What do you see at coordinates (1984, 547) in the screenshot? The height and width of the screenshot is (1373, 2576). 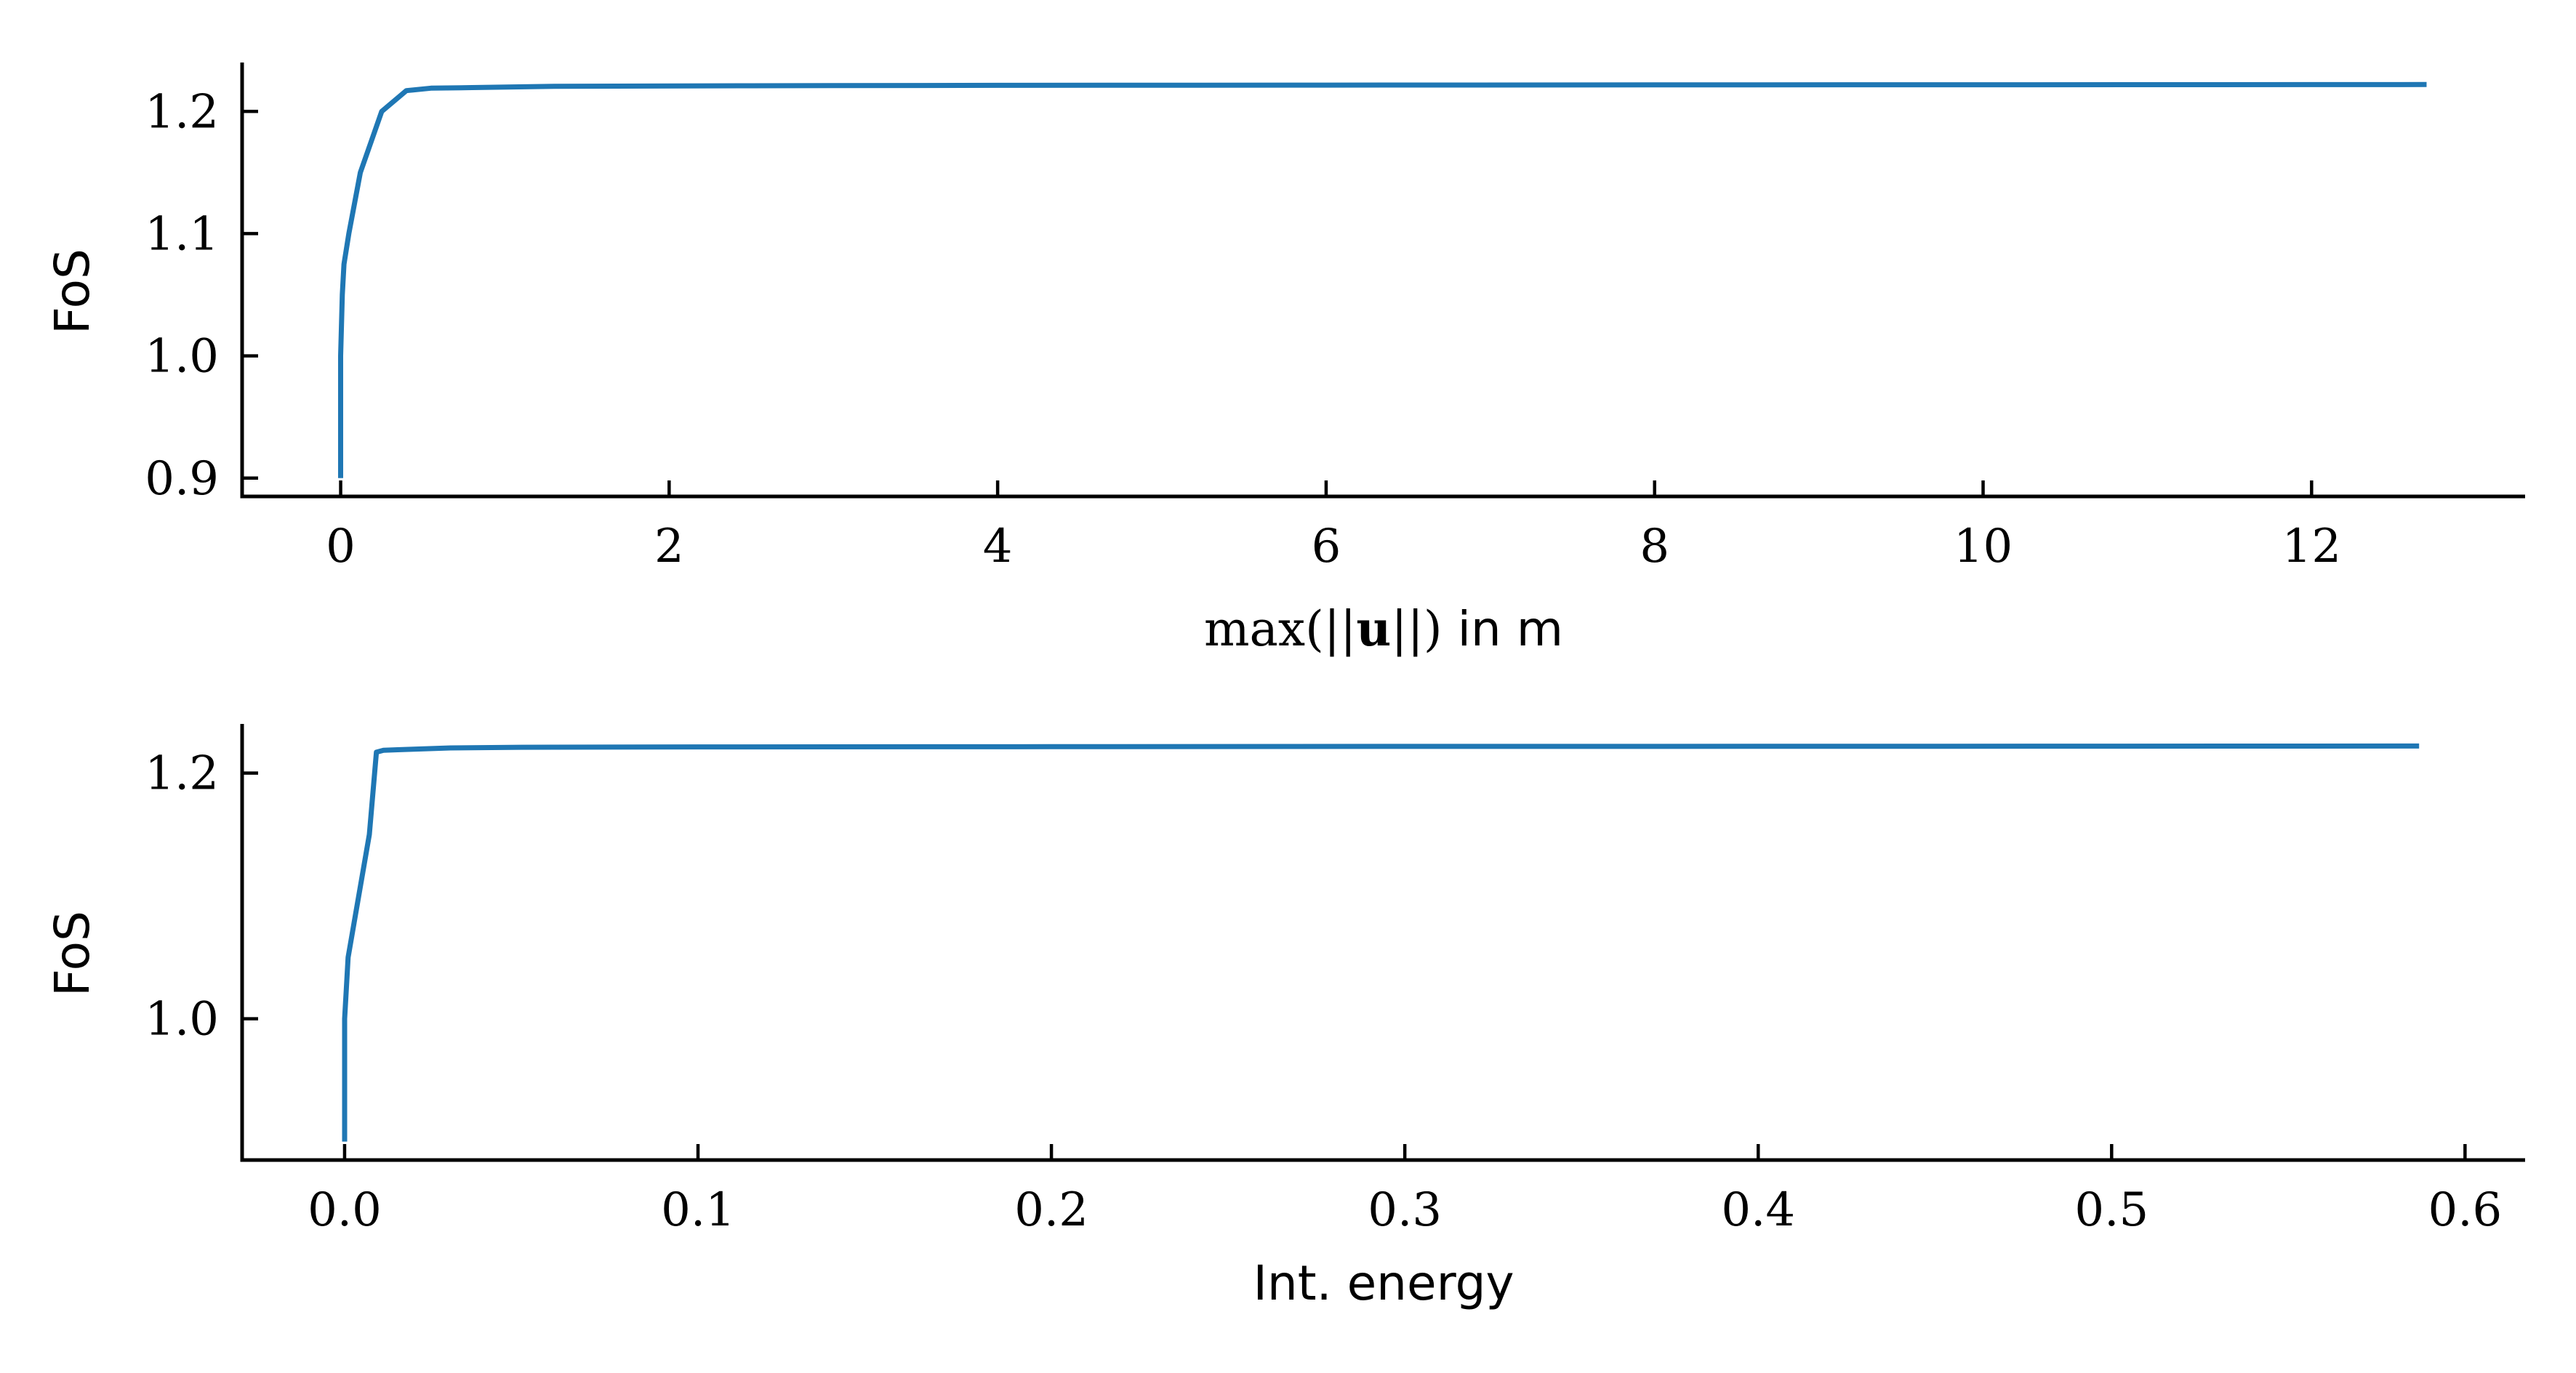 I see `x-tick-label: 10` at bounding box center [1984, 547].